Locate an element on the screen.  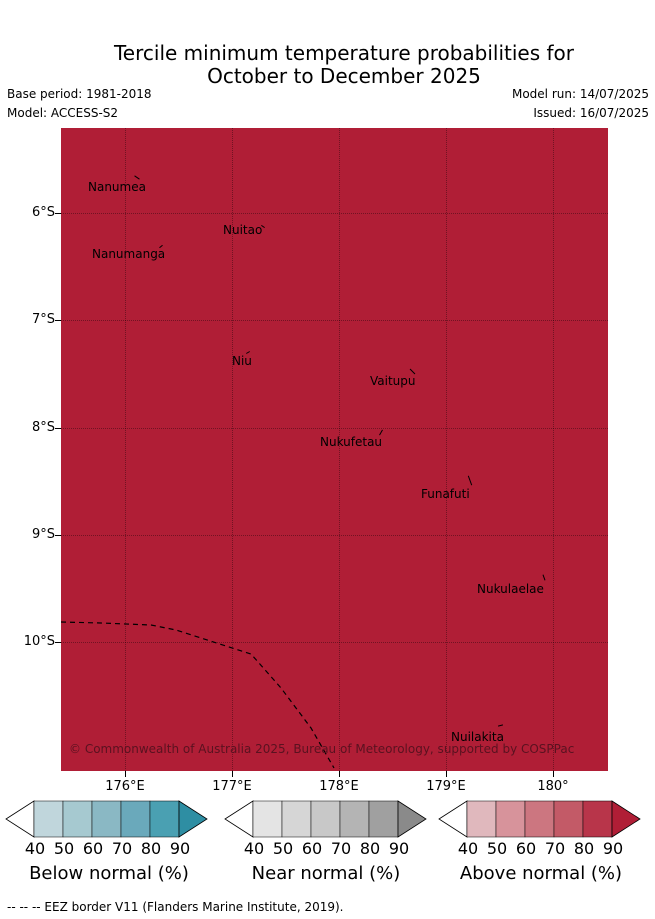
island-label-nuitao: Nuitao is located at coordinates (243, 230).